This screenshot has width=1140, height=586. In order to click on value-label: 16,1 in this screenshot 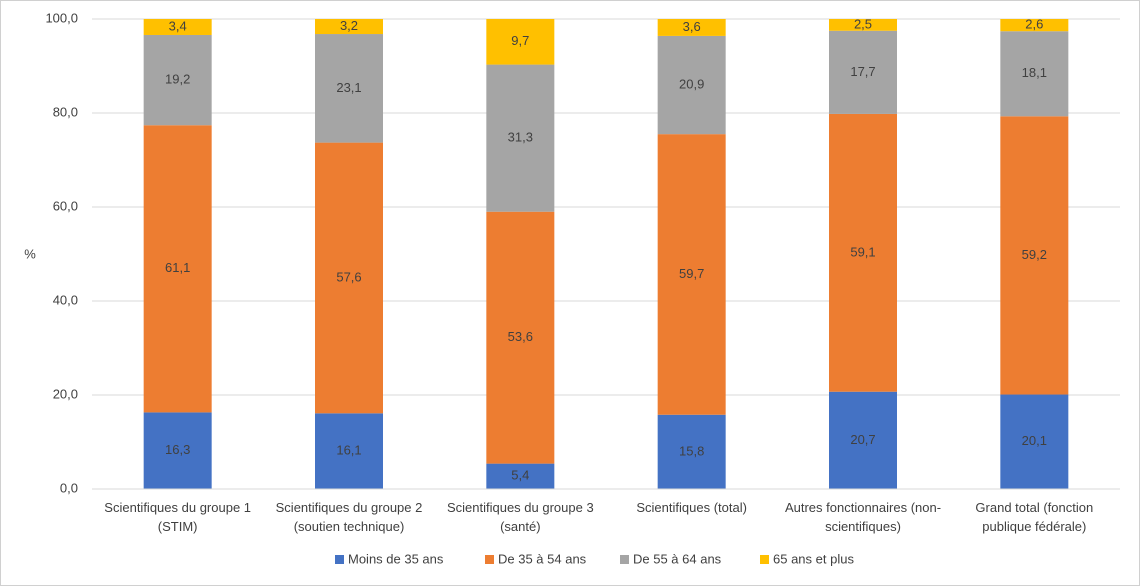, I will do `click(348, 450)`.